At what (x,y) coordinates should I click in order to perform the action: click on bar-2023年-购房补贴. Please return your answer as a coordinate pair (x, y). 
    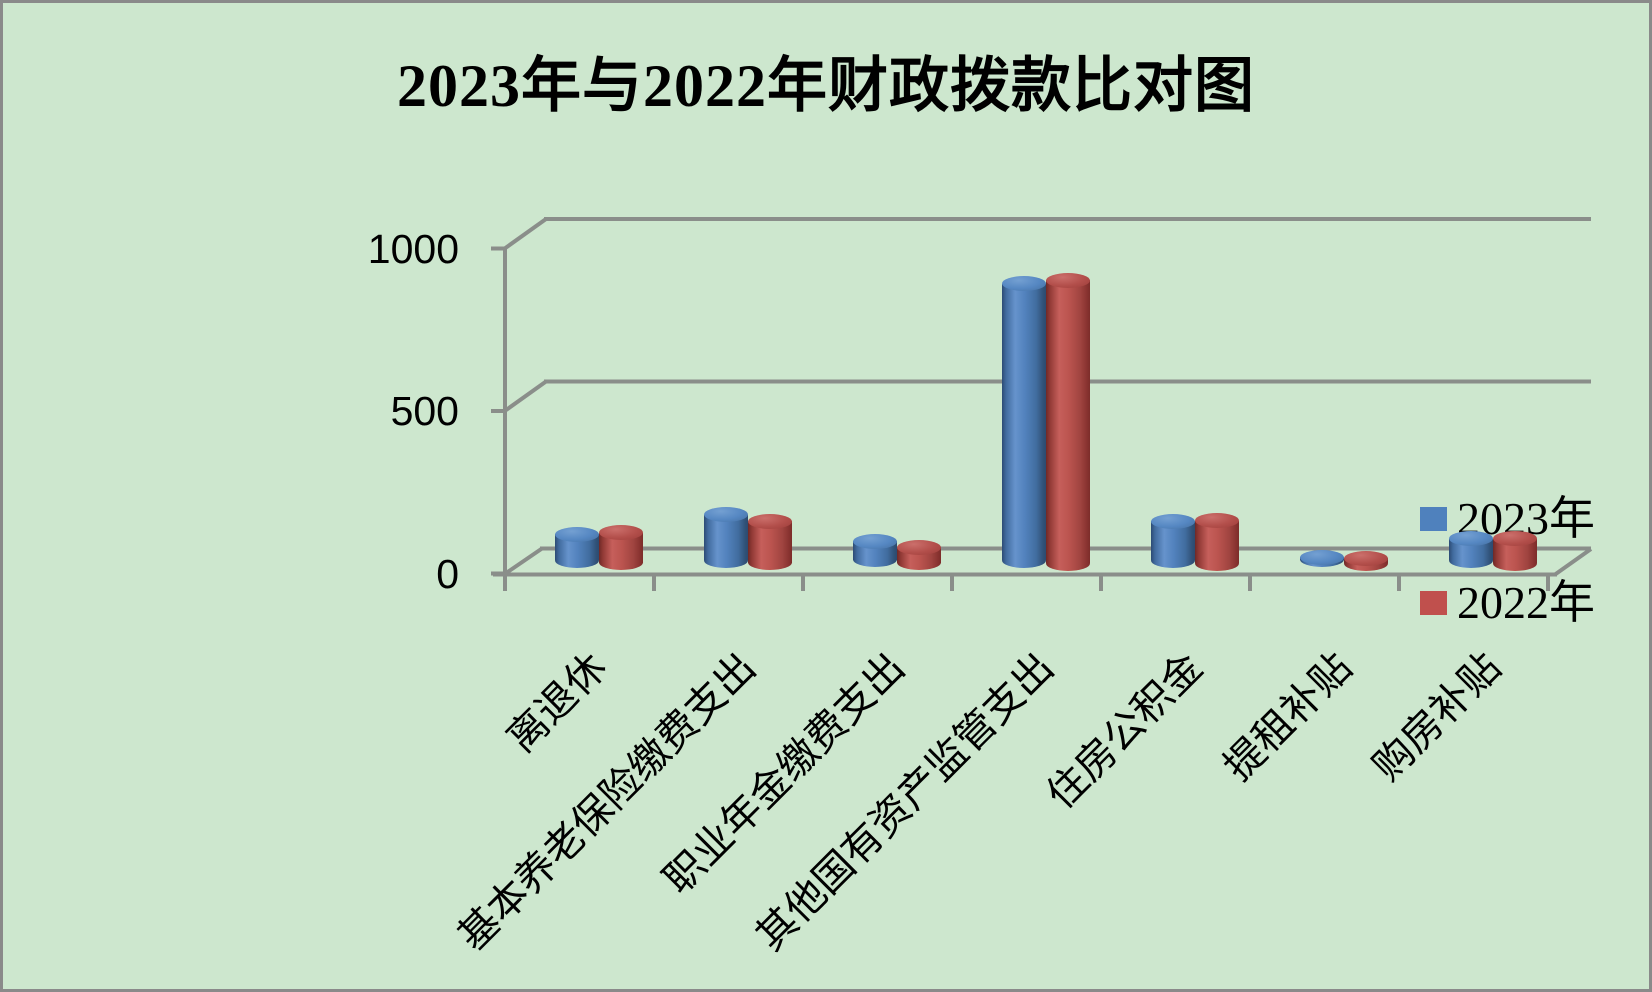
    Looking at the image, I should click on (1470, 549).